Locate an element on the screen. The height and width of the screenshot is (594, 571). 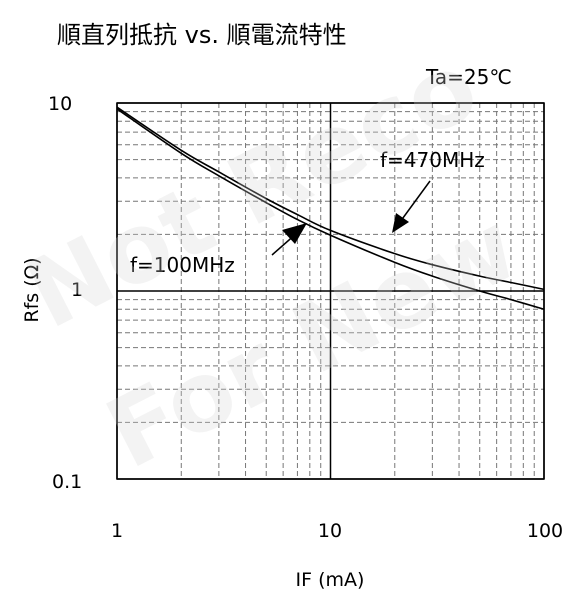
y-tick-label: 0.1 is located at coordinates (67, 482).